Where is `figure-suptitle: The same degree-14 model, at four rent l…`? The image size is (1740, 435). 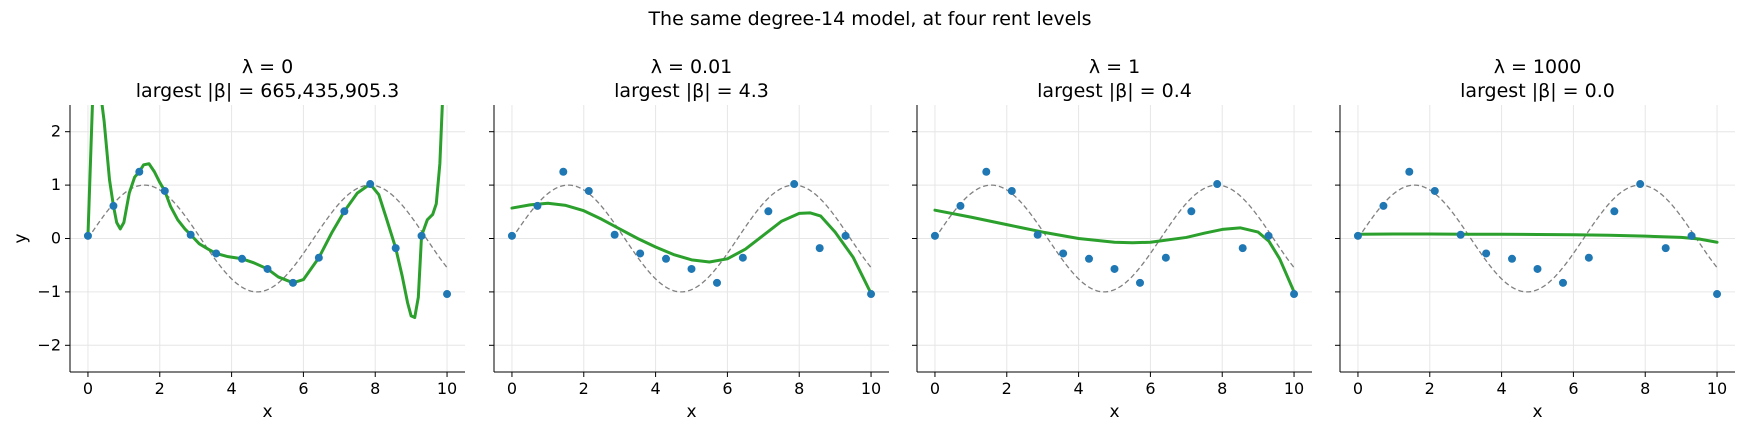 figure-suptitle: The same degree-14 model, at four rent l… is located at coordinates (869, 19).